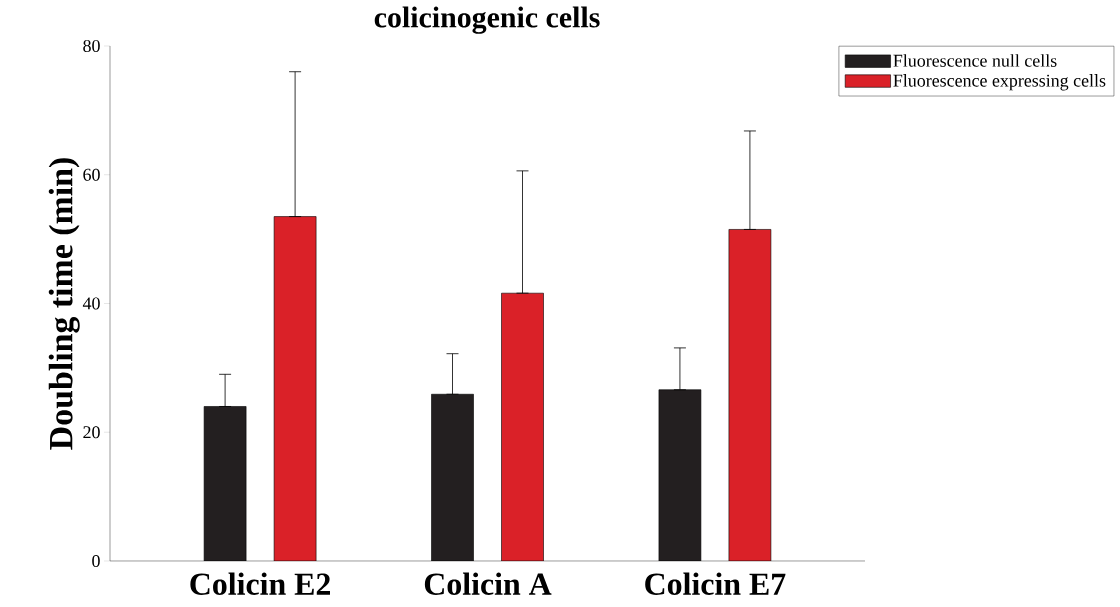  Describe the element at coordinates (975, 60) in the screenshot. I see `legend-label: Fluorescence null cells` at that location.